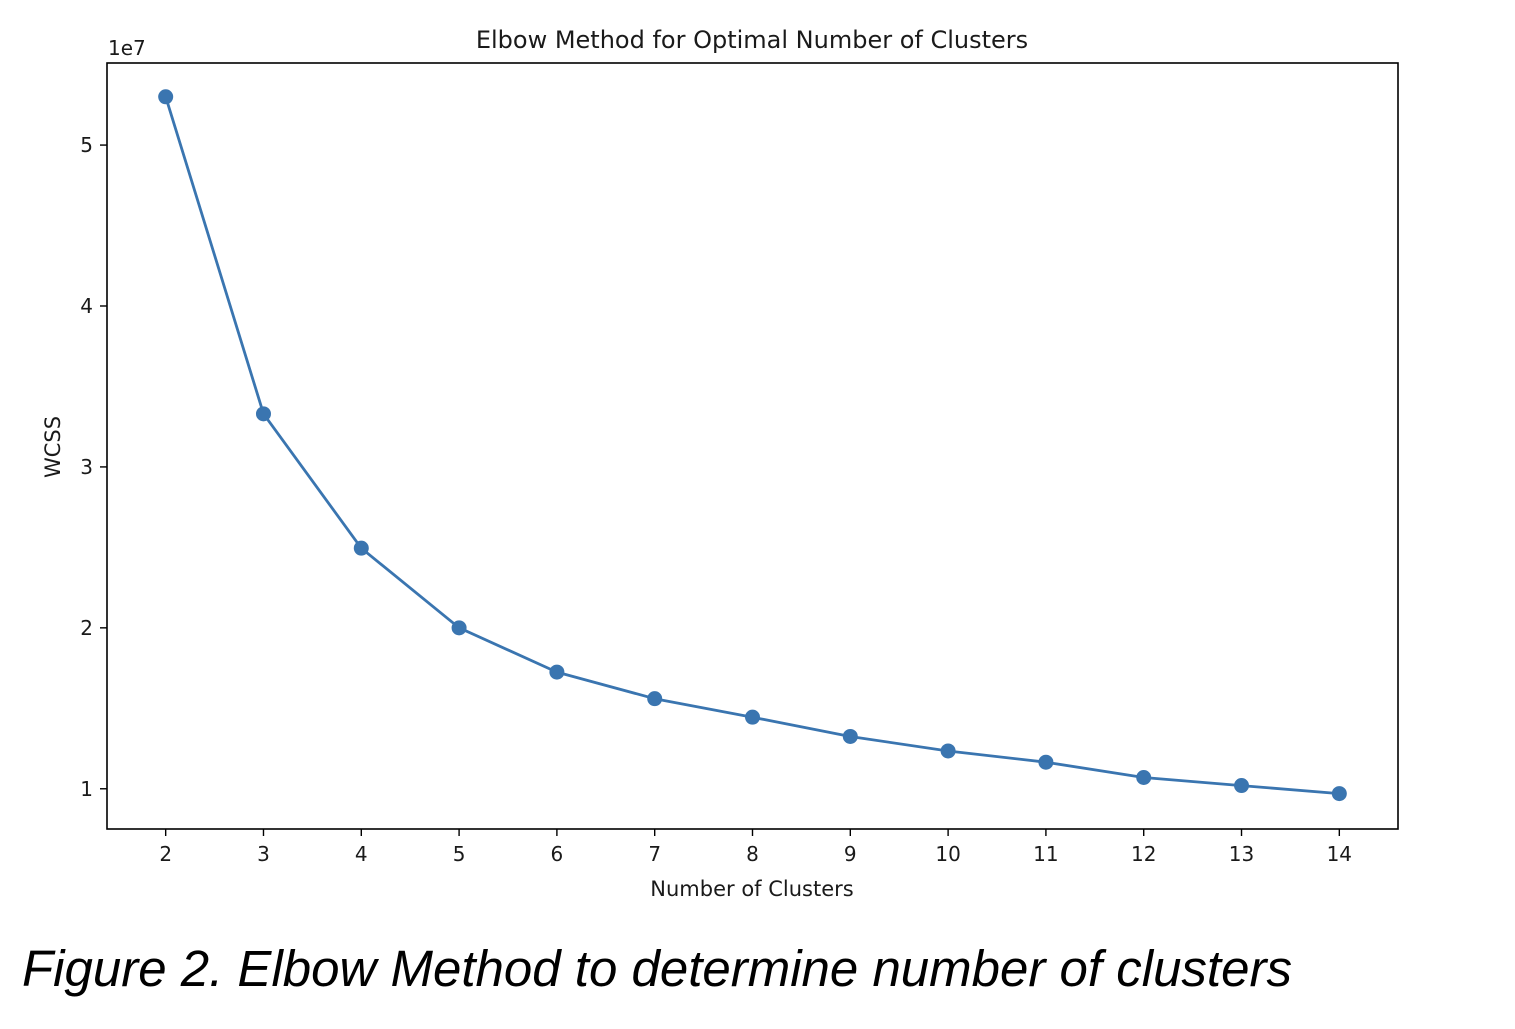  What do you see at coordinates (850, 854) in the screenshot?
I see `x-tick-label: 9` at bounding box center [850, 854].